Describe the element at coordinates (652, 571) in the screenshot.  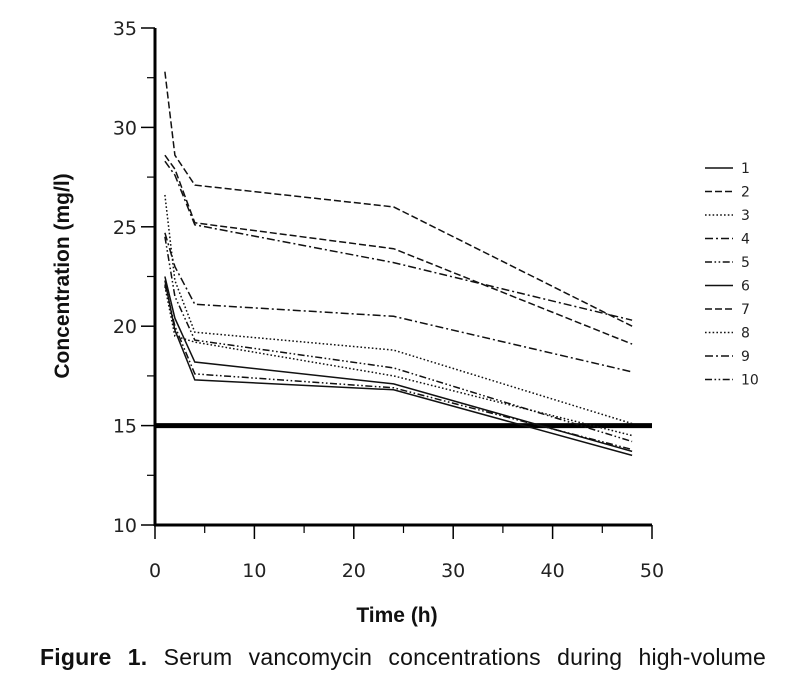
I see `x-tick-label: 50` at that location.